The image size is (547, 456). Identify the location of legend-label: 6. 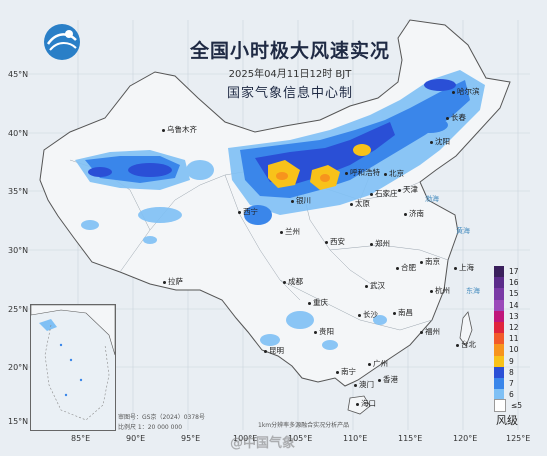
(511, 395).